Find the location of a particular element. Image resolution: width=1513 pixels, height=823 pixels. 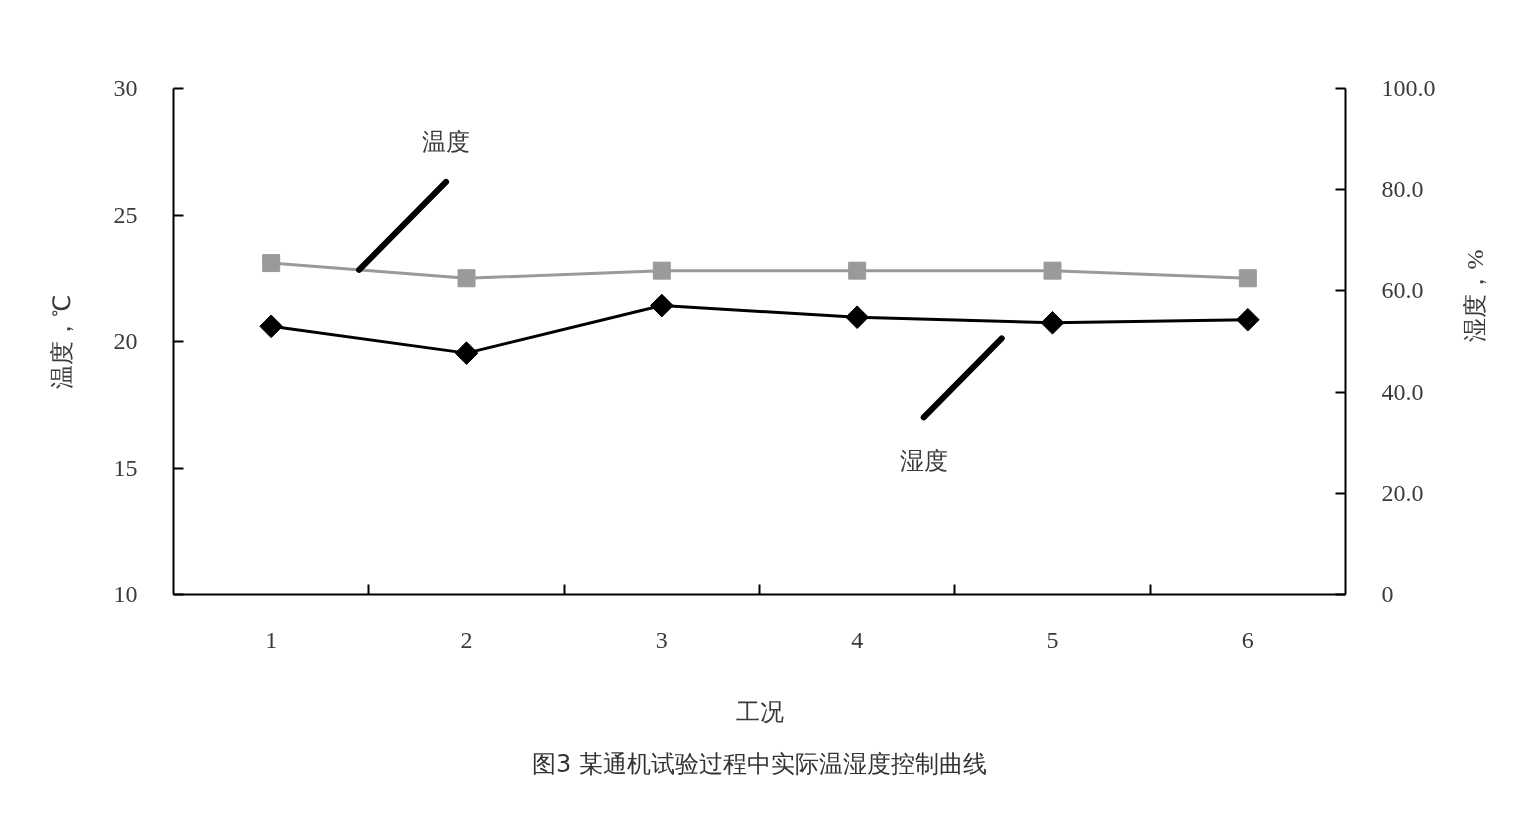

text: 温度 is located at coordinates (446, 141).